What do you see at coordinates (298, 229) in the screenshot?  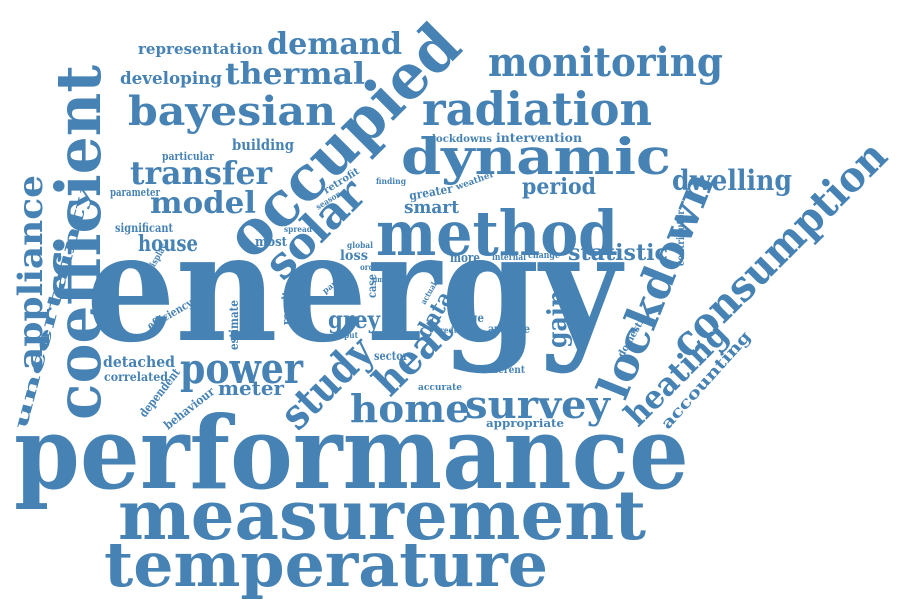 I see `word-spread: spread` at bounding box center [298, 229].